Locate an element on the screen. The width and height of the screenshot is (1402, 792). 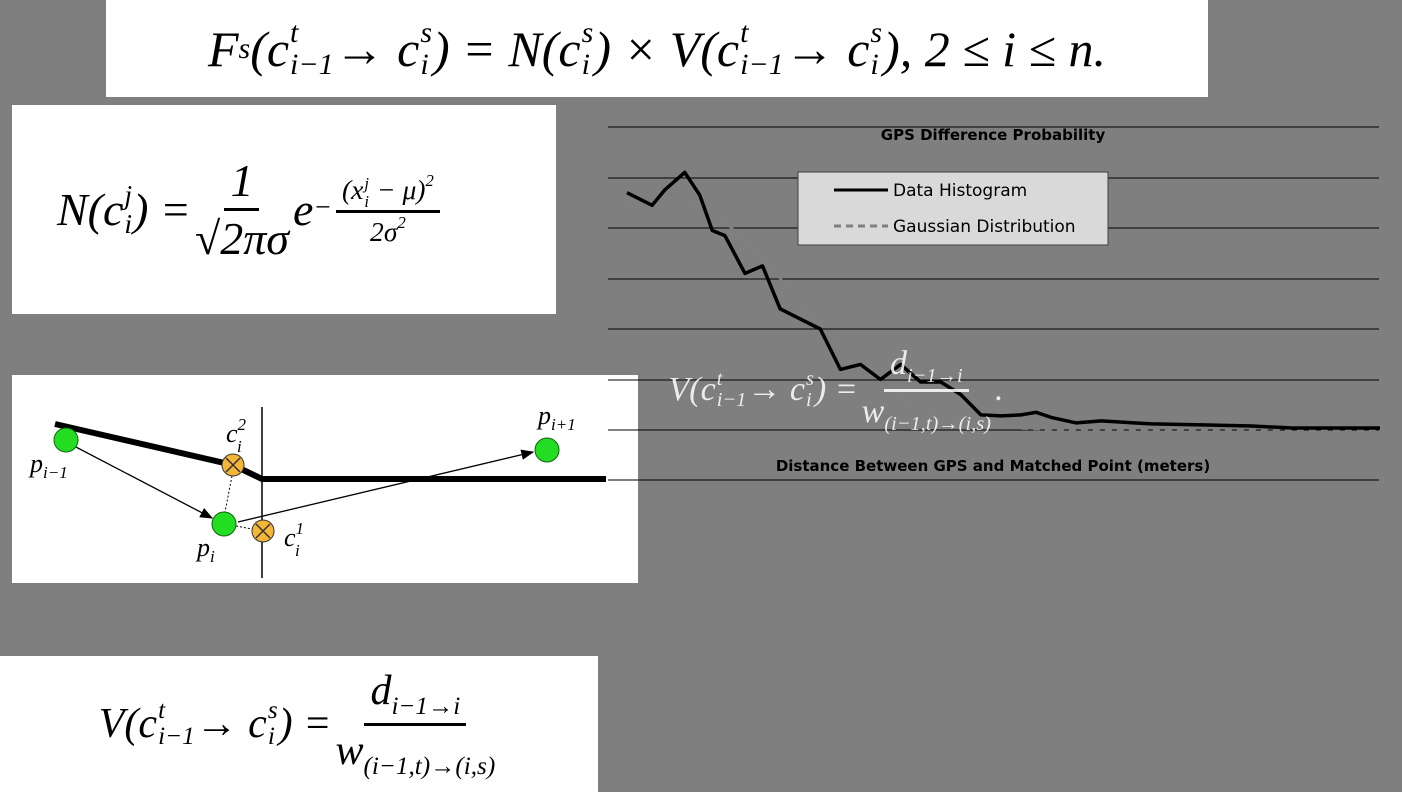
superscript: j is located at coordinates (366, 183).